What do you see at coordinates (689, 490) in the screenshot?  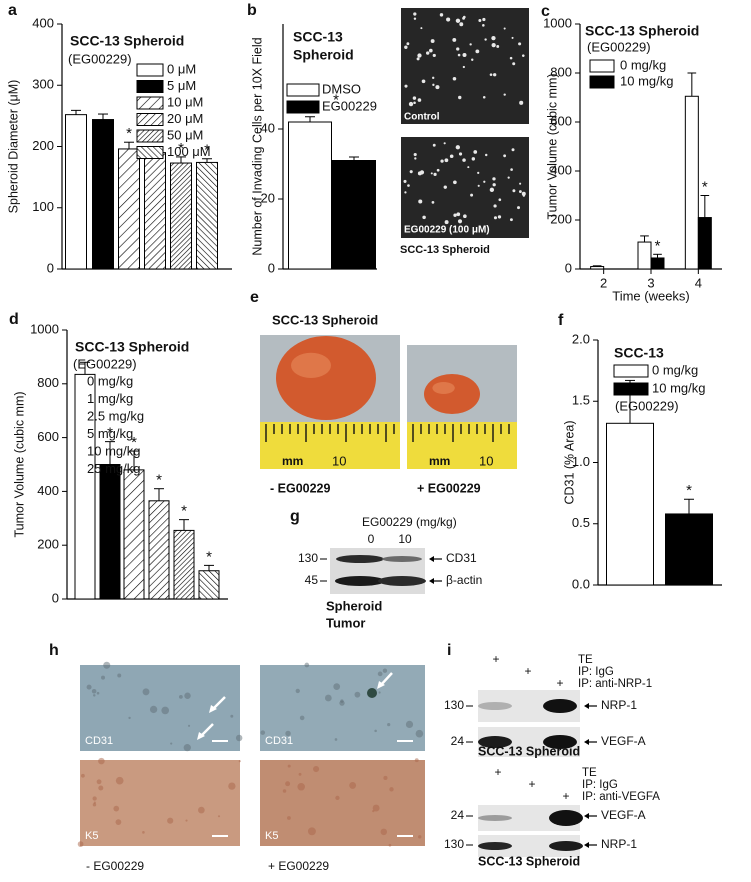 I see `significance-marker: *` at bounding box center [689, 490].